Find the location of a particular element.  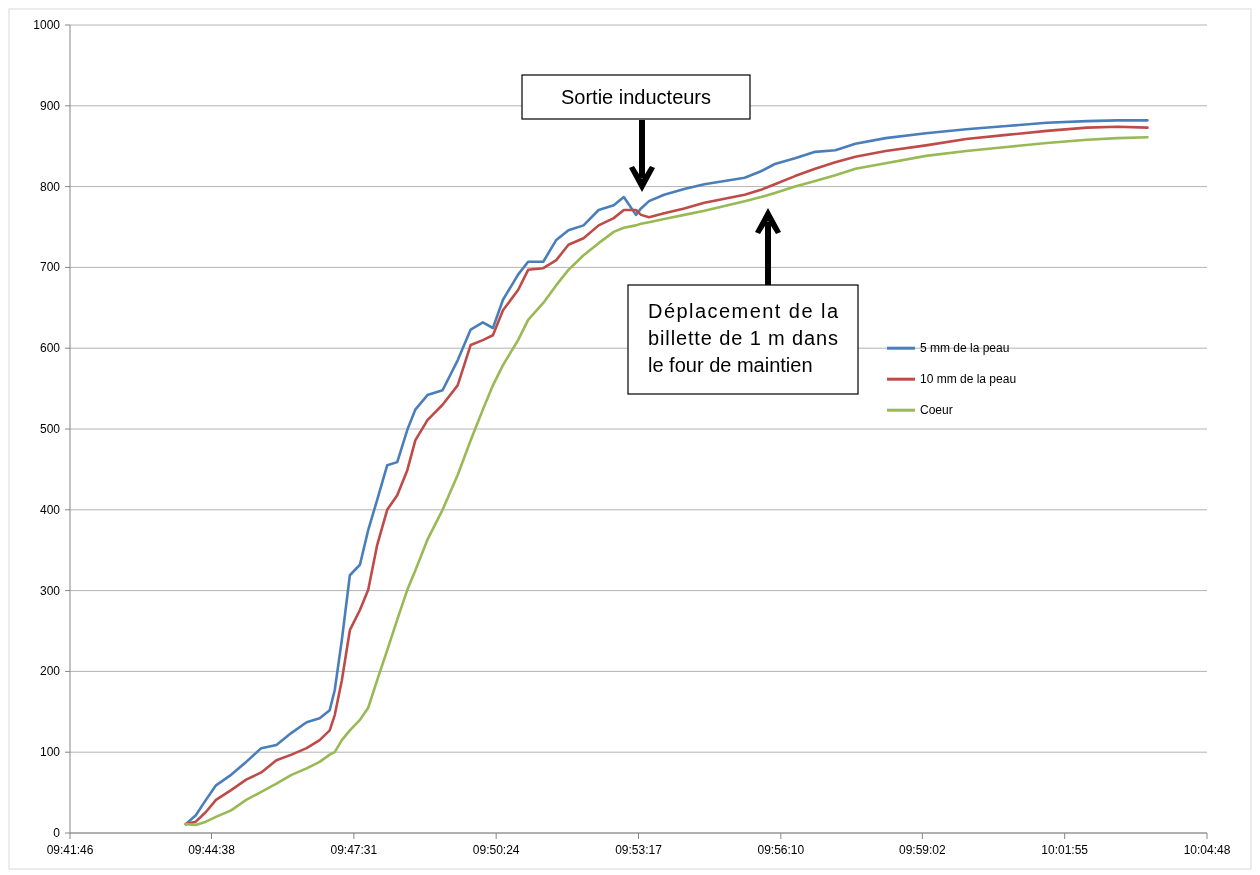

y-tick-label: 200 is located at coordinates (50, 671).